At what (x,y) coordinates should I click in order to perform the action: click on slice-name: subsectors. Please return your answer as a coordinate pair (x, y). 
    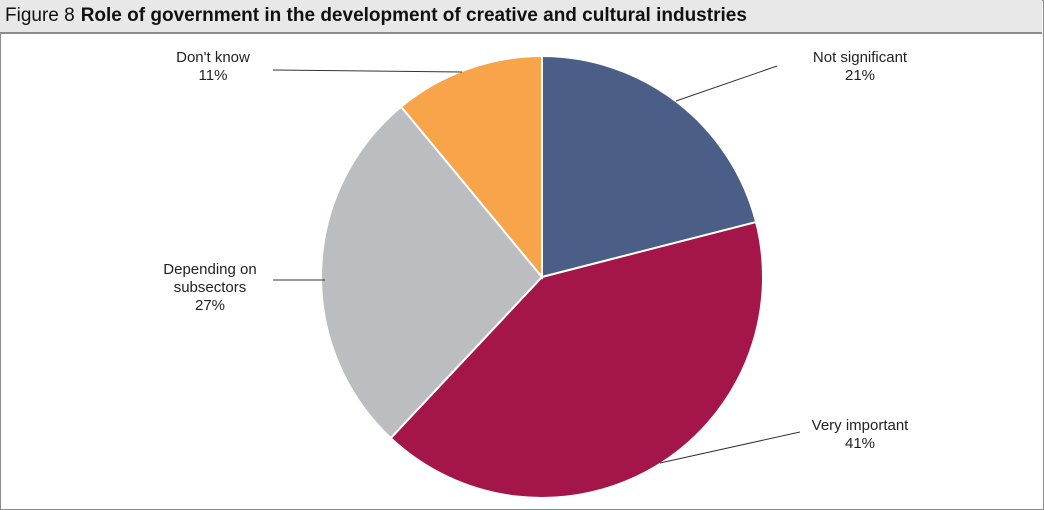
    Looking at the image, I should click on (210, 287).